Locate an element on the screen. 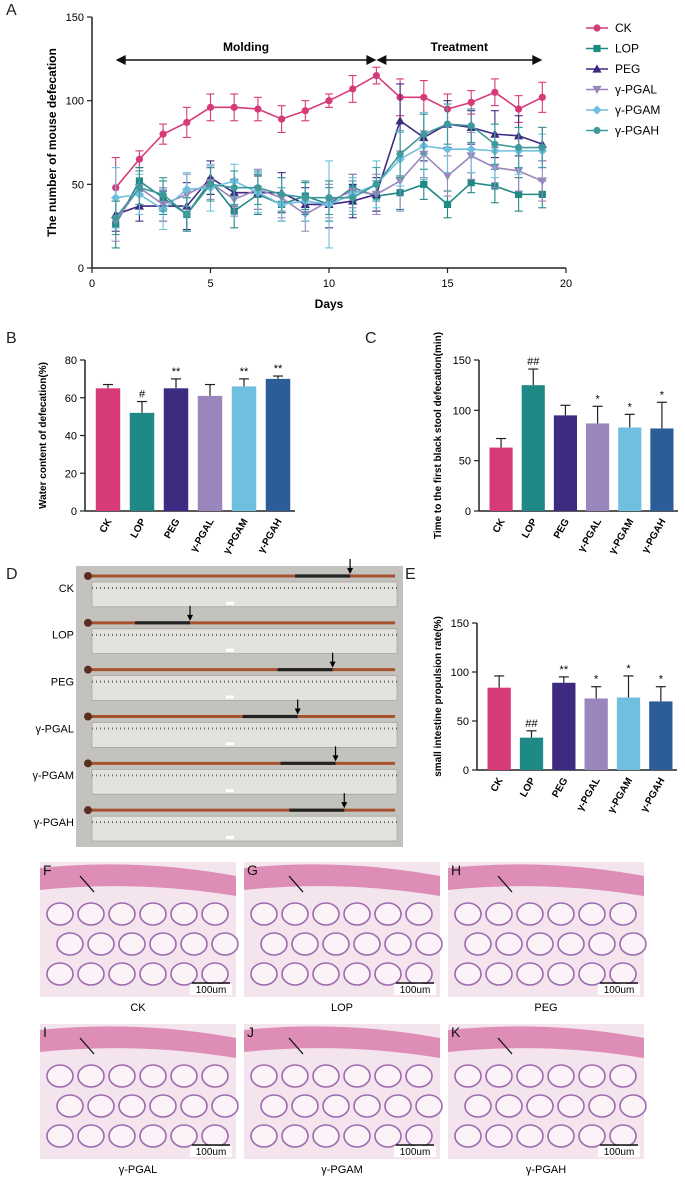 The image size is (685, 1185). ruler-mark is located at coordinates (230, 837).